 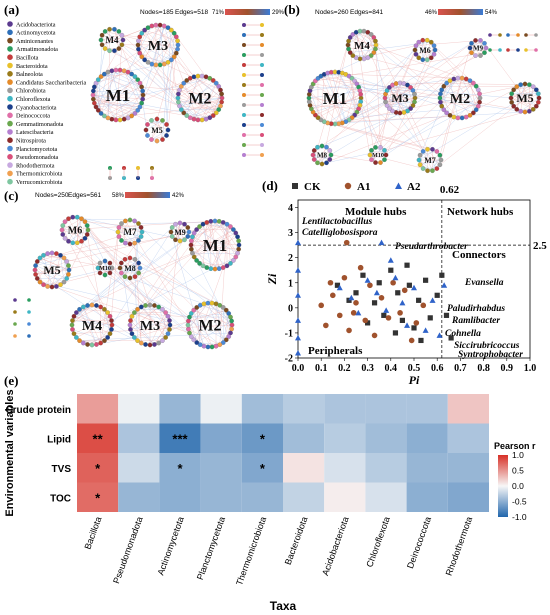 What do you see at coordinates (157, 12) in the screenshot?
I see `panel-a-nodes: Nodes=185` at bounding box center [157, 12].